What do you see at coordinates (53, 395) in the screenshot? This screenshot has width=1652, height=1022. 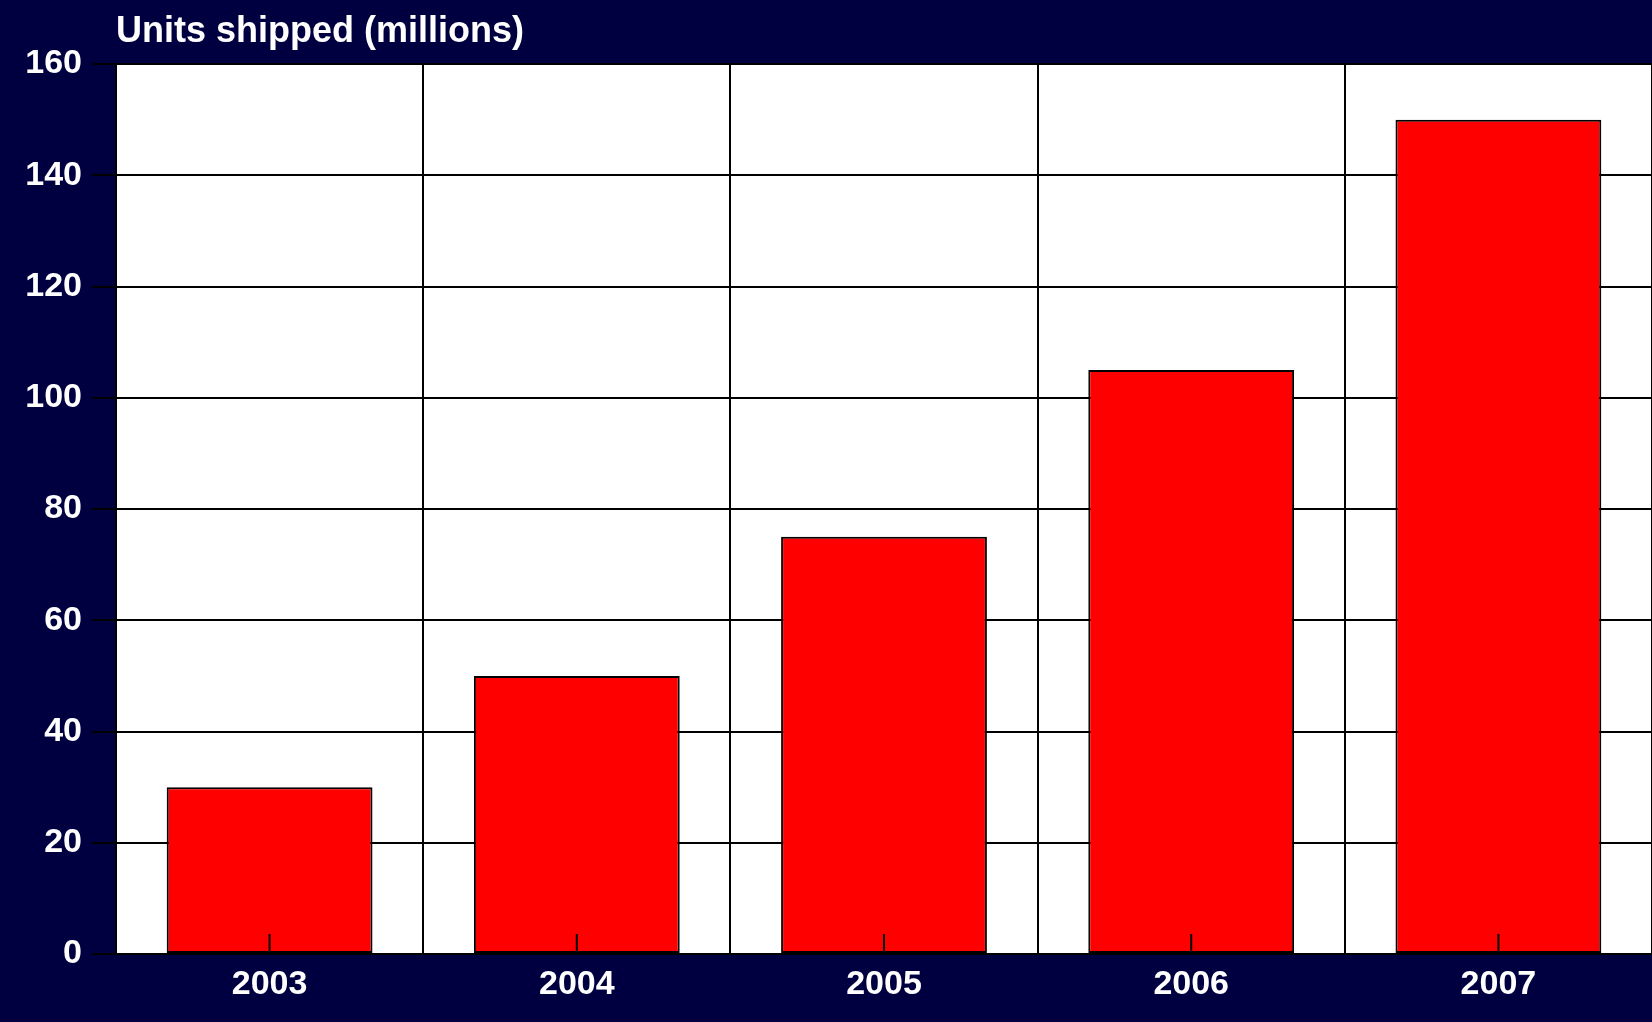 I see `y-tick-label: 100` at bounding box center [53, 395].